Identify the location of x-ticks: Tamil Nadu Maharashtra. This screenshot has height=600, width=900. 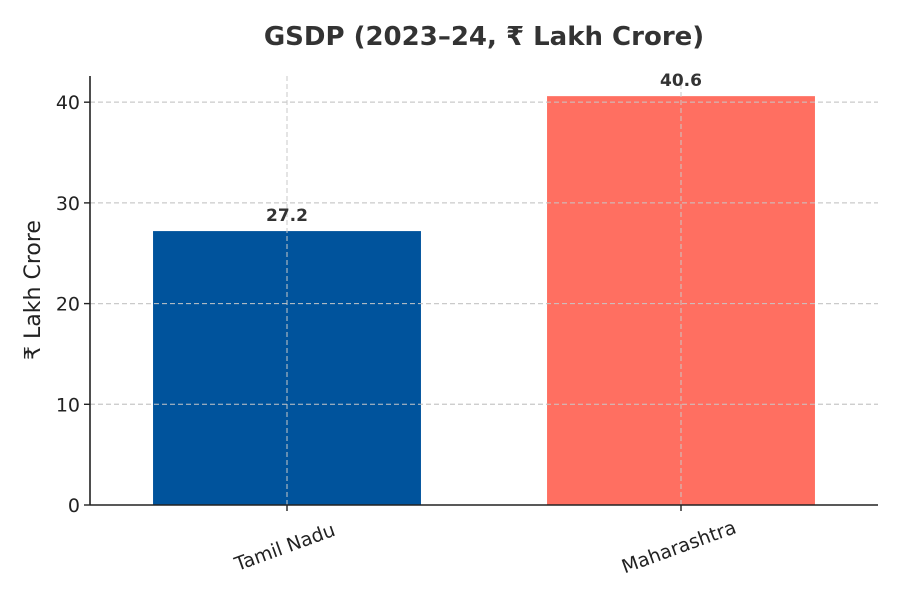
(485, 541).